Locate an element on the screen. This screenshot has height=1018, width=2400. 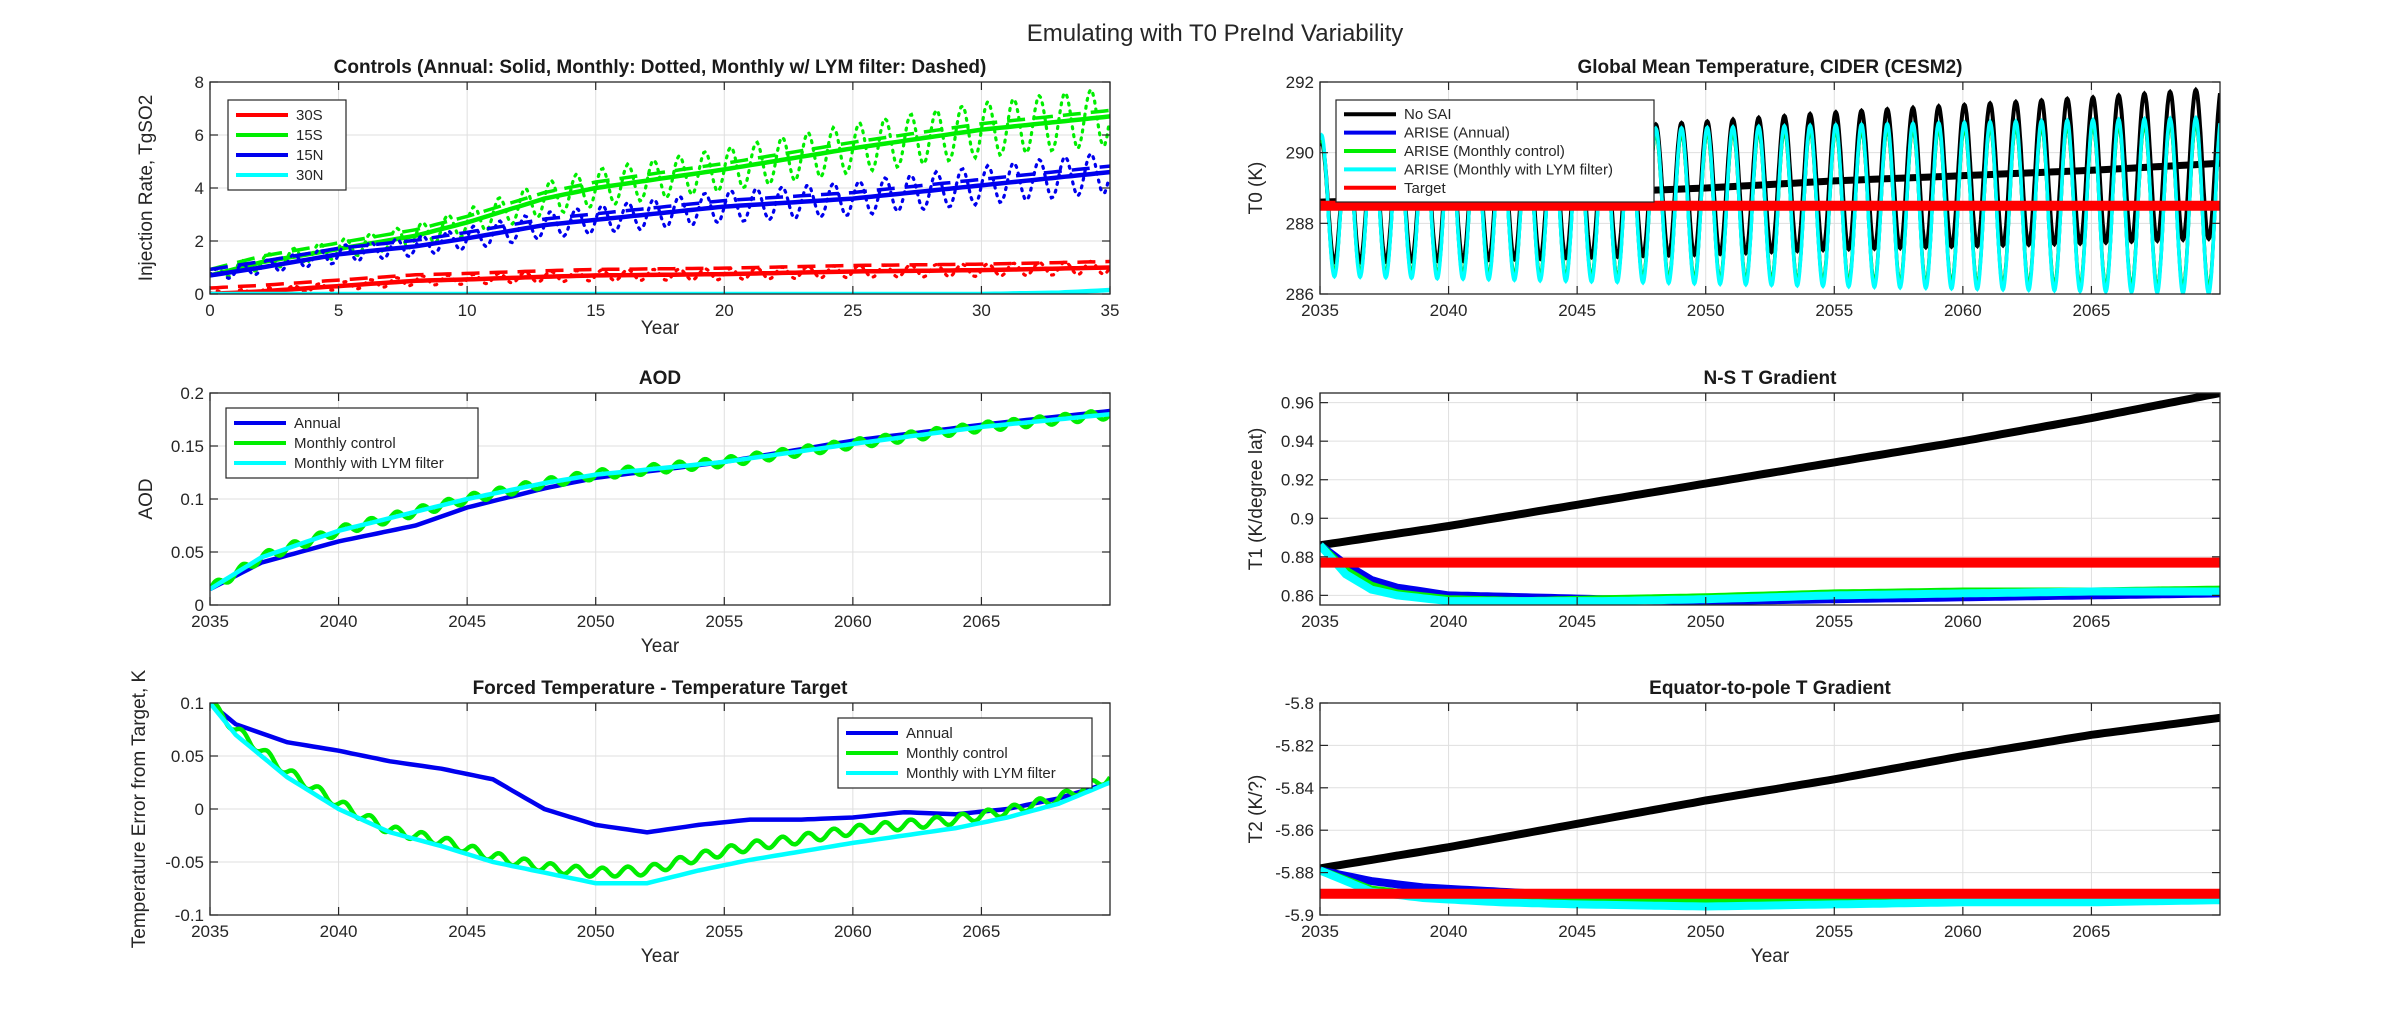
series-15s-monthly is located at coordinates (660, 182).